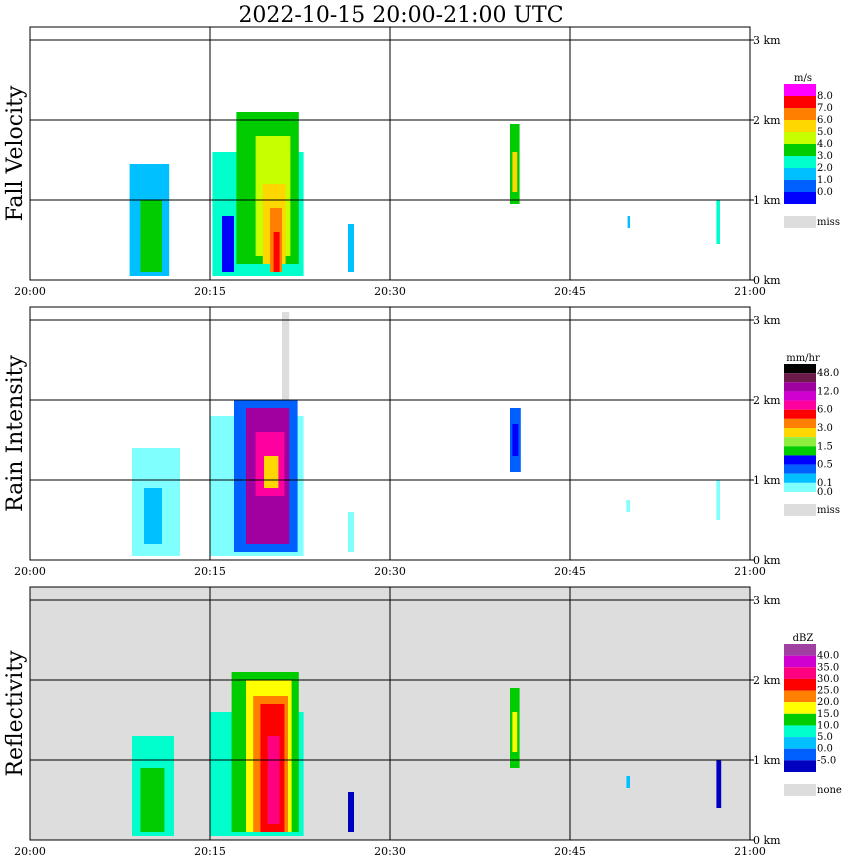 The image size is (850, 868). What do you see at coordinates (825, 465) in the screenshot?
I see `colorbar-label: 0.5` at bounding box center [825, 465].